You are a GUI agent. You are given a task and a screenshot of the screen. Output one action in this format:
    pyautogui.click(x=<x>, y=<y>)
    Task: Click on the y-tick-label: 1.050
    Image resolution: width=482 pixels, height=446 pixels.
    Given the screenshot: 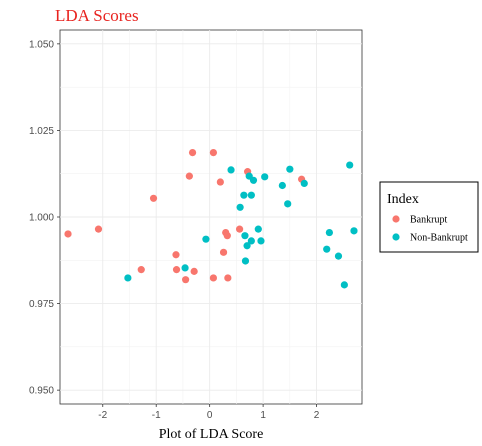 What is the action you would take?
    pyautogui.click(x=41, y=44)
    